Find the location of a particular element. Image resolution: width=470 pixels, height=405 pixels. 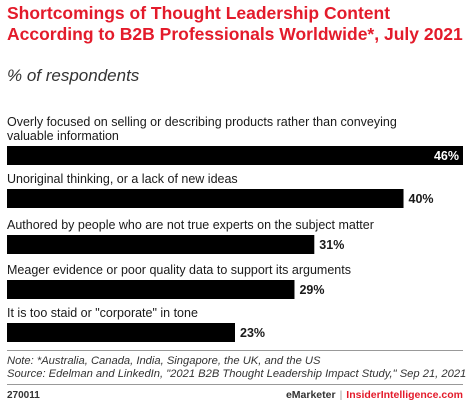

value-label: 23% is located at coordinates (252, 333).